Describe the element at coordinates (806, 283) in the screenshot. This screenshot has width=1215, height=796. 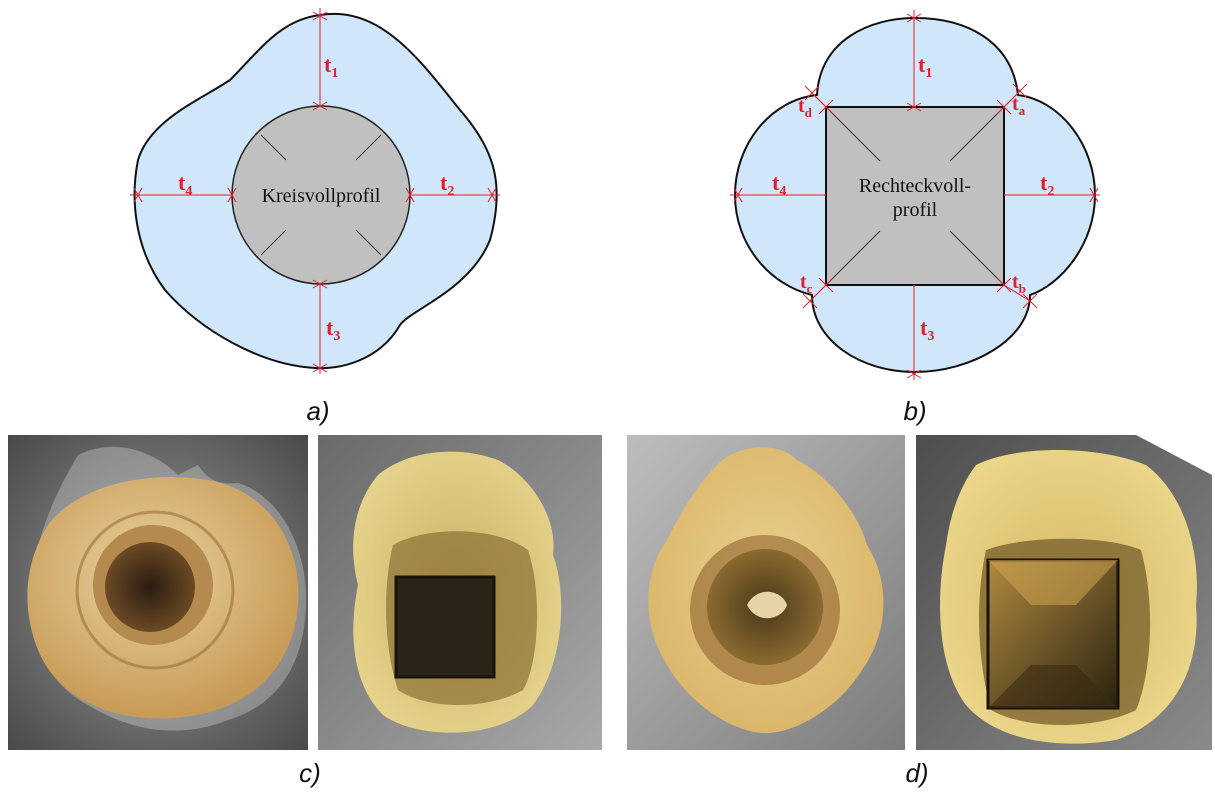
I see `tc-label: tc` at that location.